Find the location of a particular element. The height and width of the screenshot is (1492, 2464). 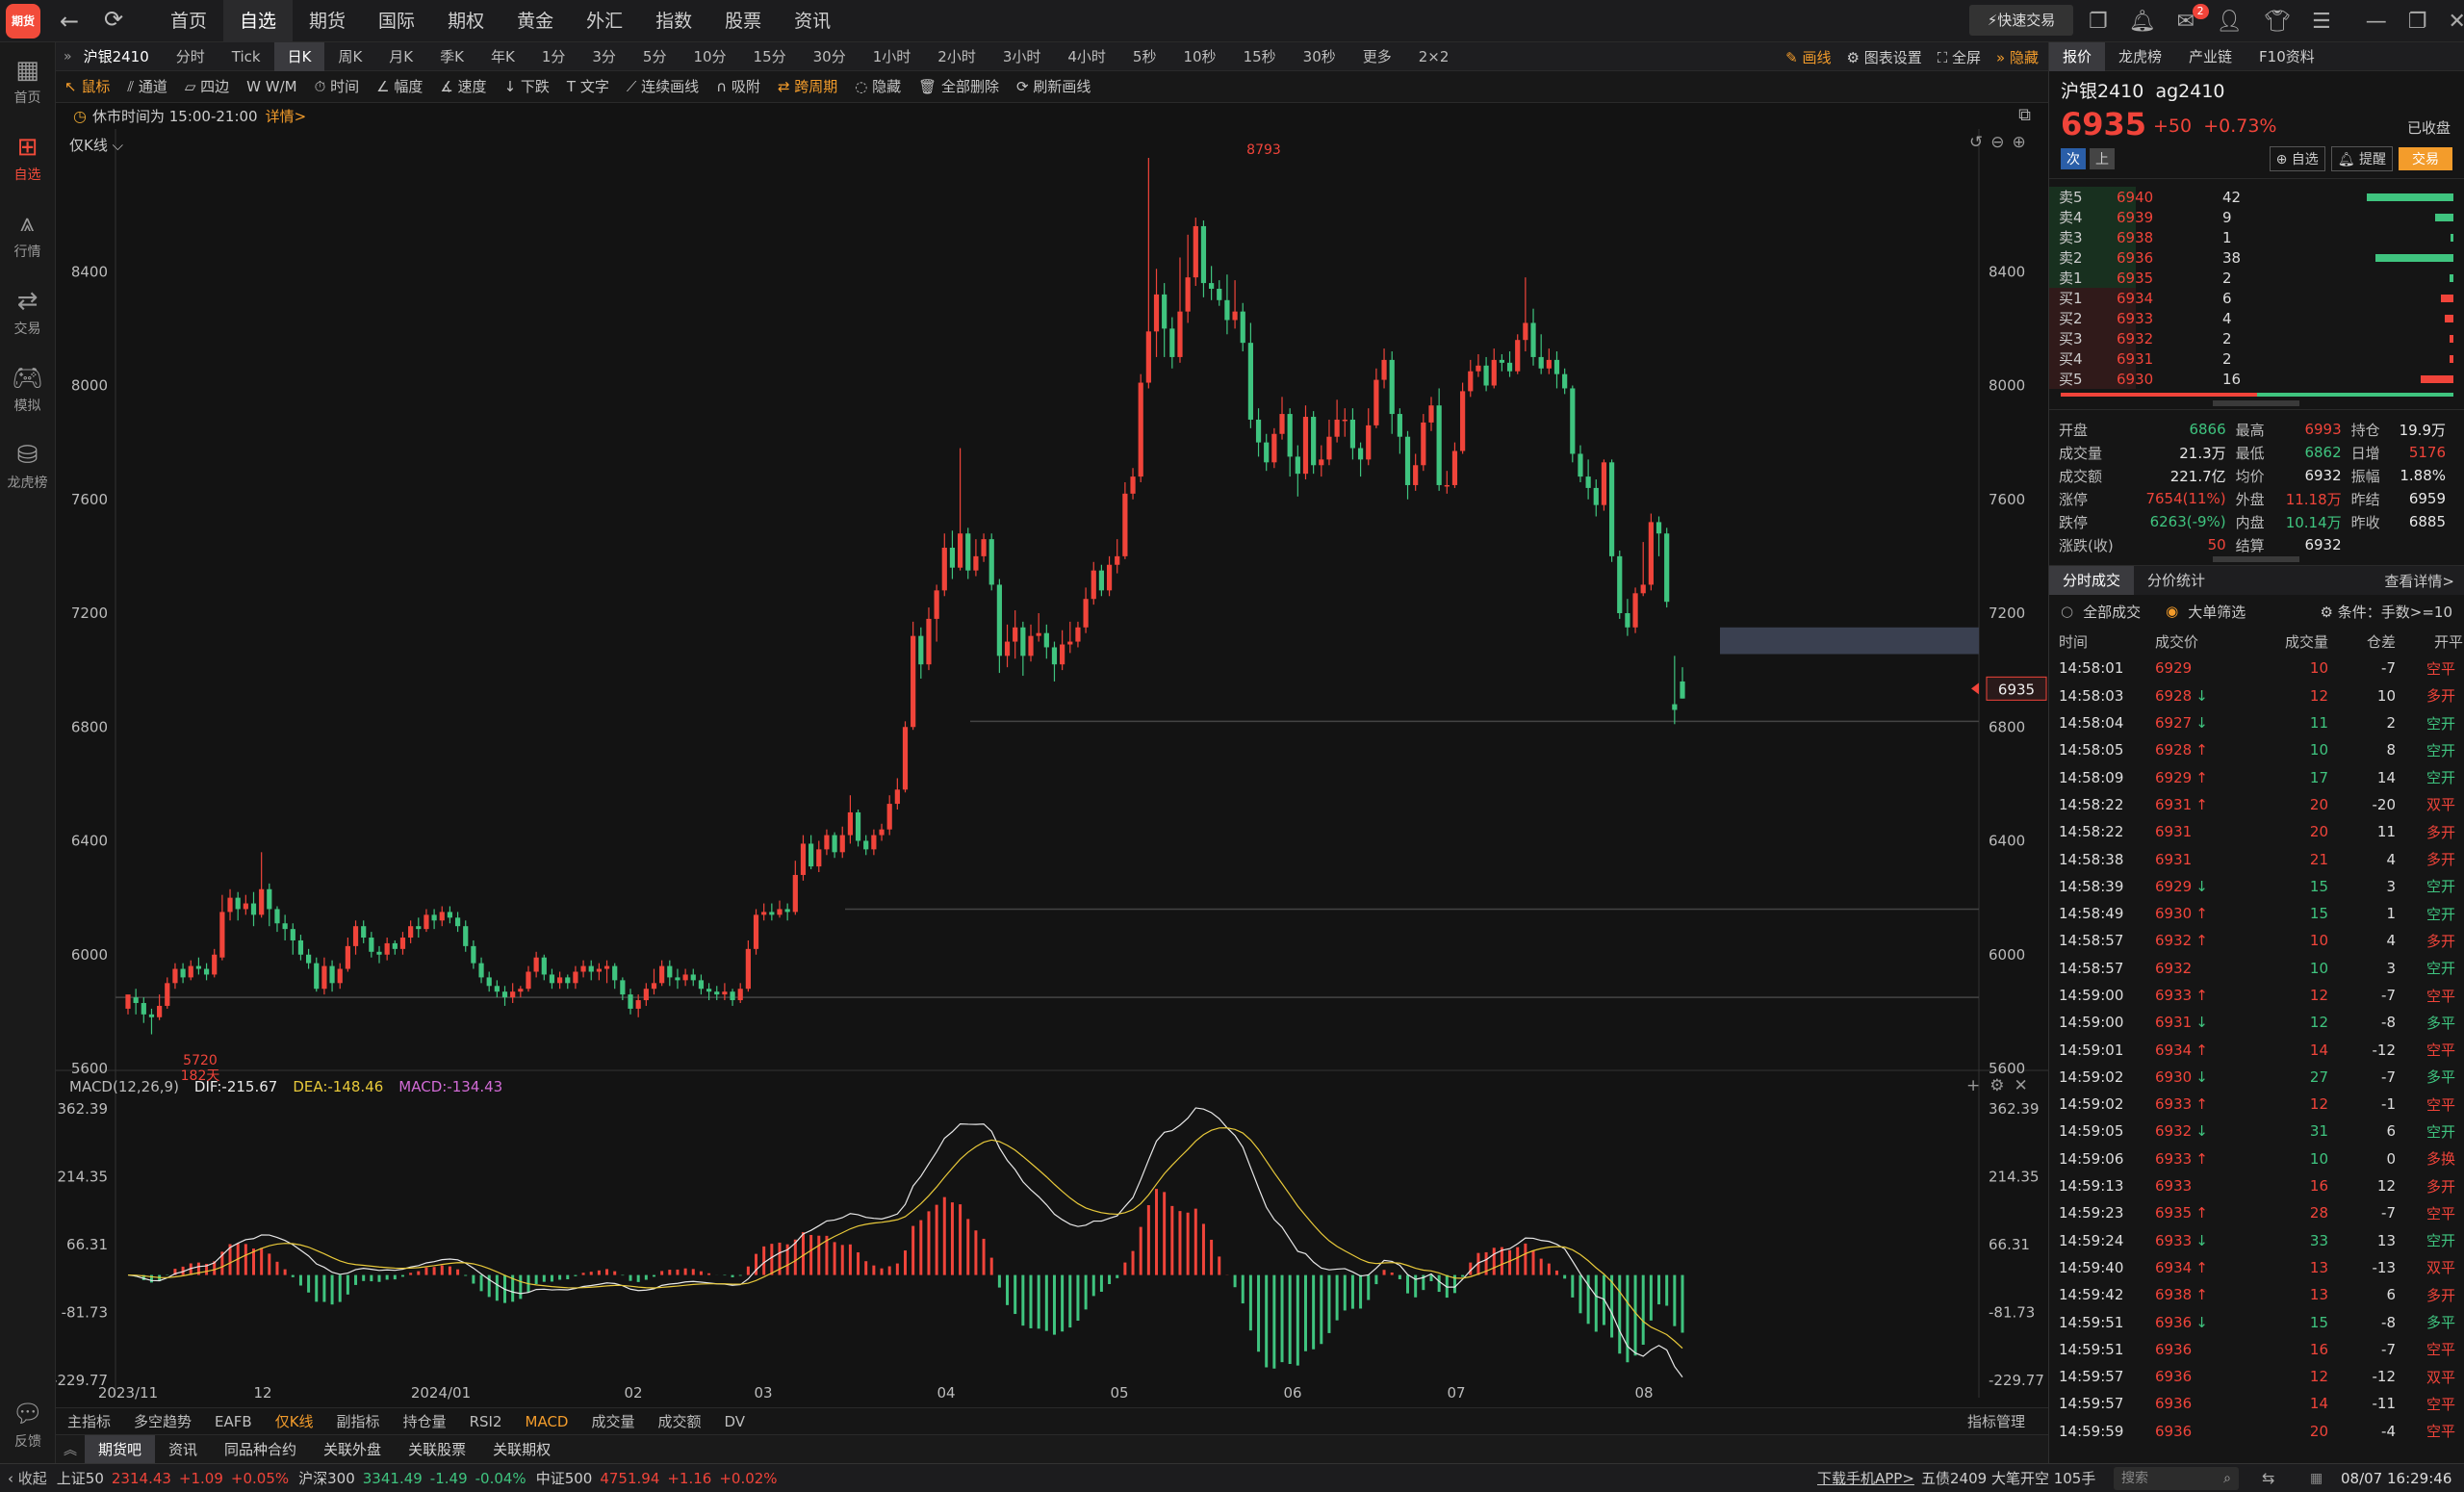

indicator-0: 主指标 is located at coordinates (89, 1421).